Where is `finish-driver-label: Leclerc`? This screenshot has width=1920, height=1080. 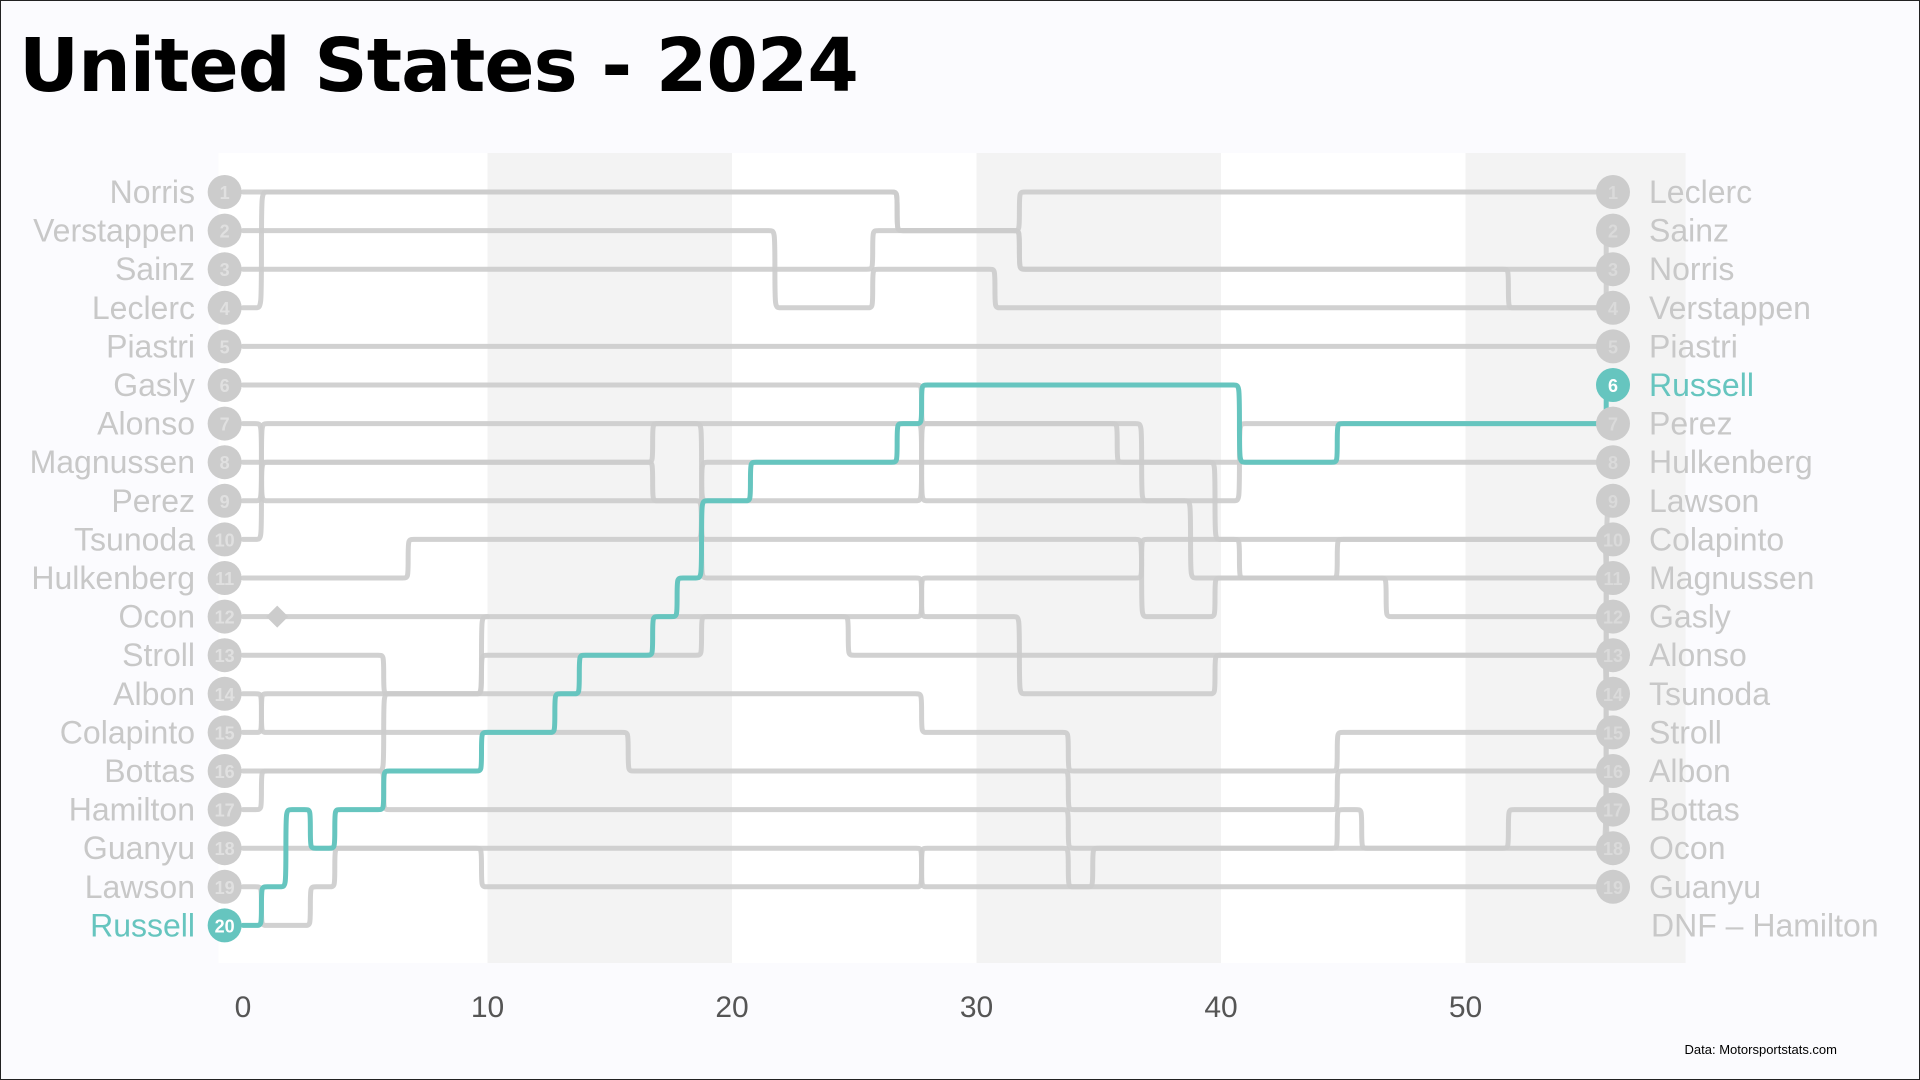 finish-driver-label: Leclerc is located at coordinates (1700, 192).